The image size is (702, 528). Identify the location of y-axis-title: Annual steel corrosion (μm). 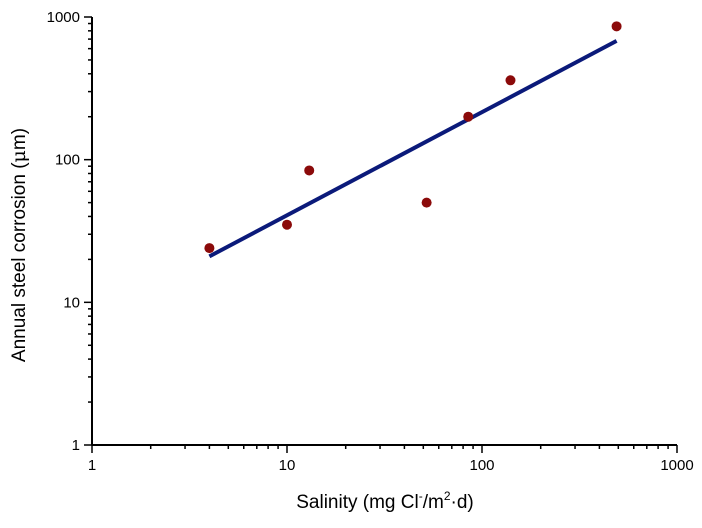
(19, 245).